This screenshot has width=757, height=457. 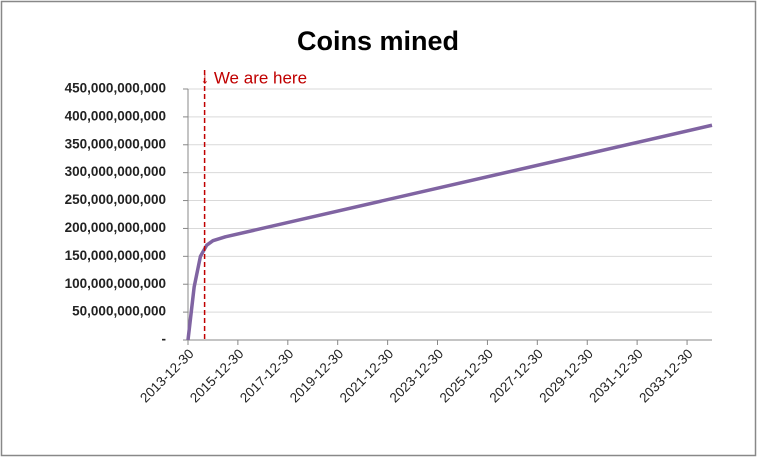 What do you see at coordinates (115, 88) in the screenshot?
I see `y-tick-label: 450,000,000,000` at bounding box center [115, 88].